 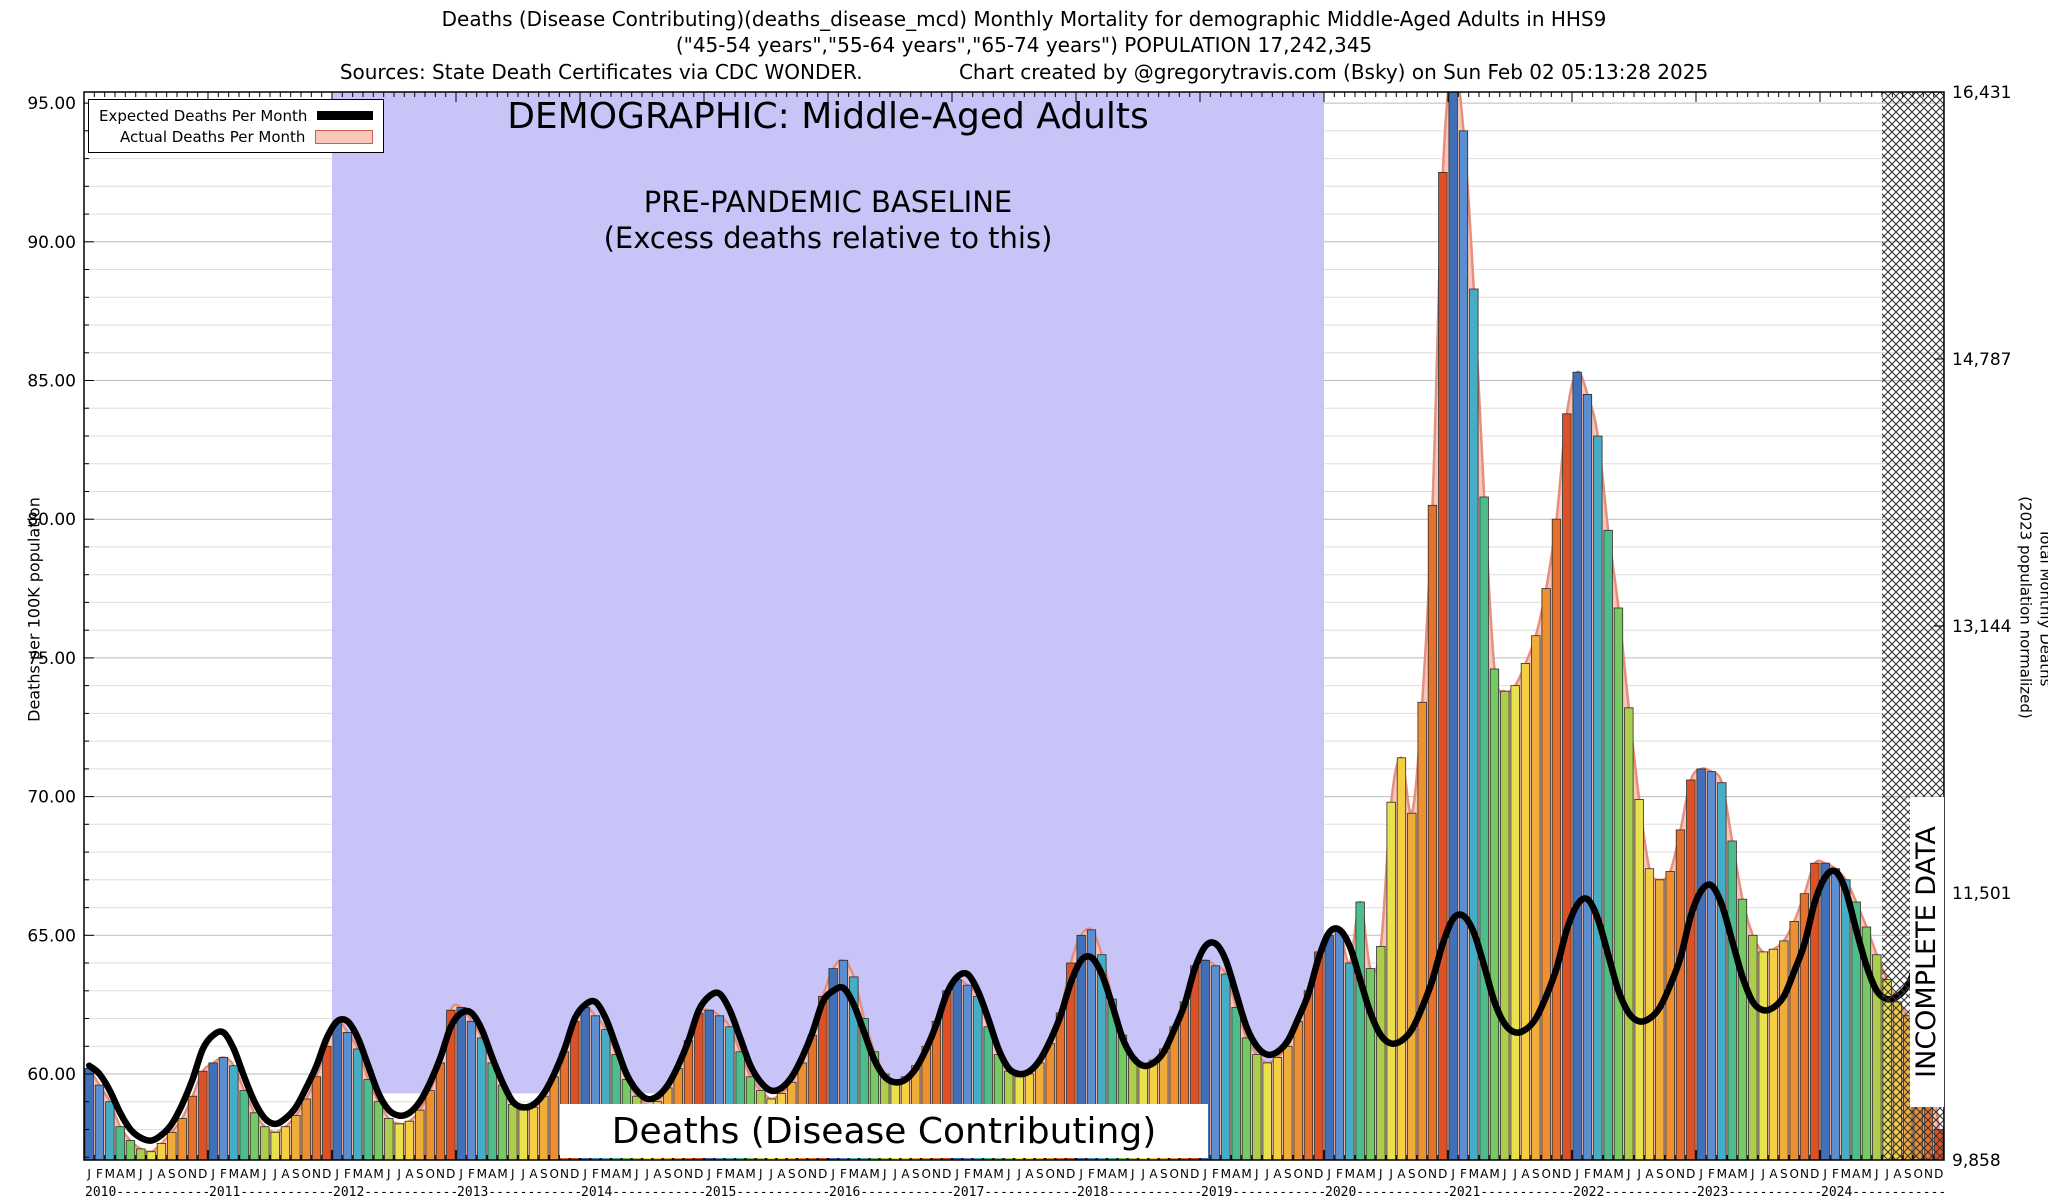 What do you see at coordinates (1981, 93) in the screenshot?
I see `svg-text: 16,431` at bounding box center [1981, 93].